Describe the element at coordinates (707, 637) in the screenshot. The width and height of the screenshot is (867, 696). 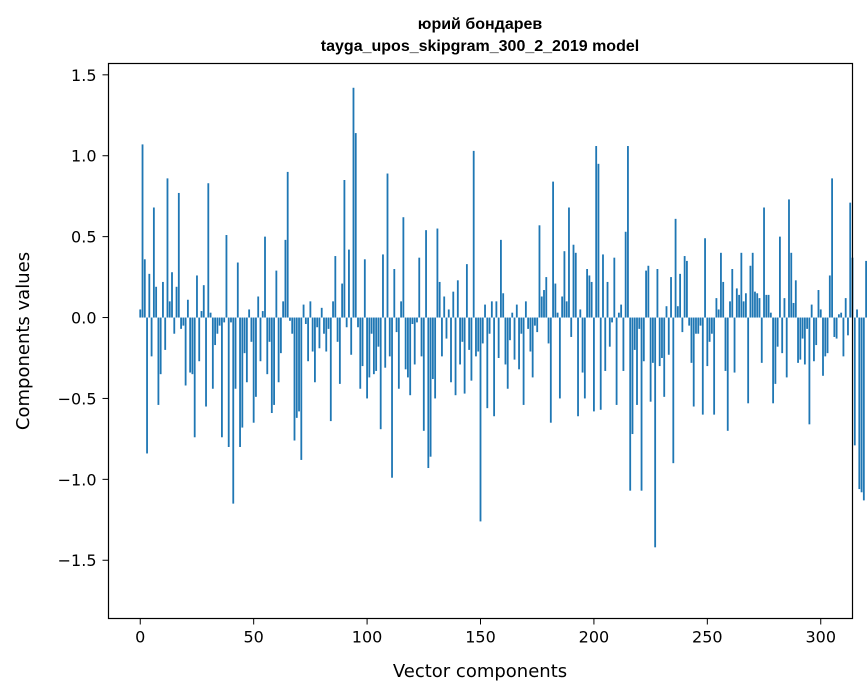
I see `x-tick-label: 250` at that location.